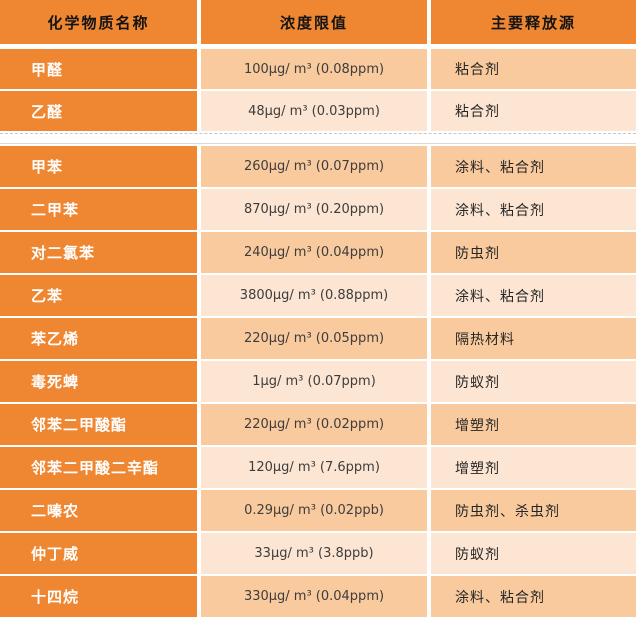 This screenshot has width=636, height=622. I want to click on limit-cell: 260μg/ m³ (0.07ppm), so click(314, 166).